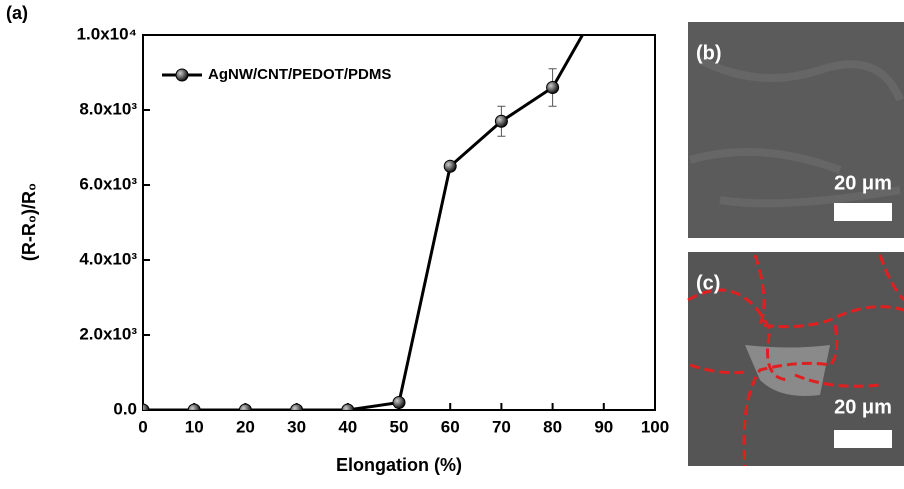 The image size is (904, 489). Describe the element at coordinates (709, 53) in the screenshot. I see `image-label: (b)` at that location.